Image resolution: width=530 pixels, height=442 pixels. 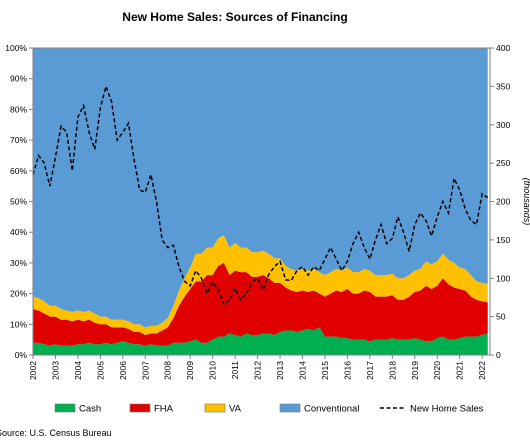 What do you see at coordinates (415, 370) in the screenshot?
I see `x-tick-label: 2019` at bounding box center [415, 370].